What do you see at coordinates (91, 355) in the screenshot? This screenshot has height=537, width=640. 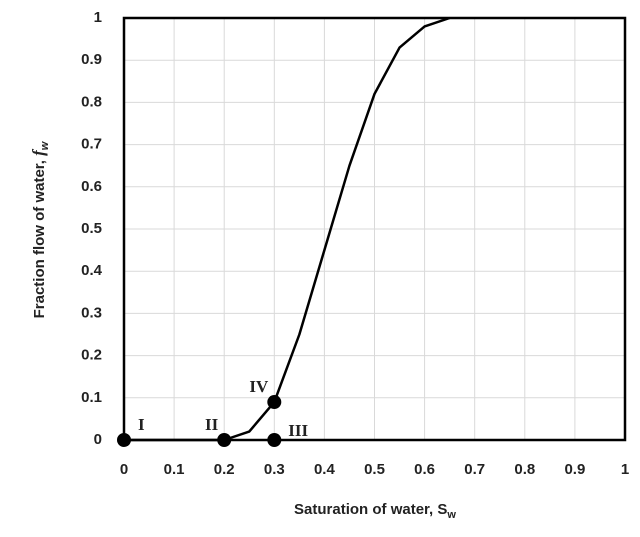 I see `y-tick-label: 0.2` at bounding box center [91, 355].